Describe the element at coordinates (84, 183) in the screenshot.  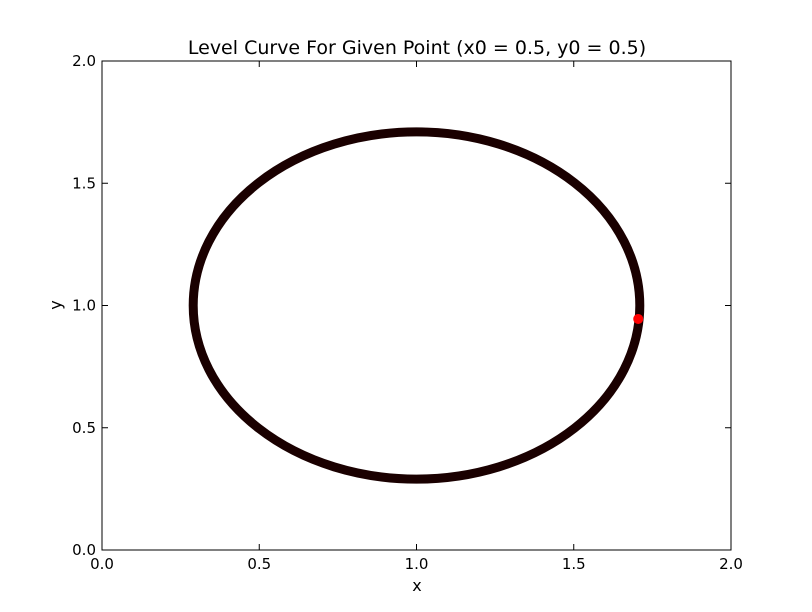
I see `y-tick-label: 1.5` at that location.